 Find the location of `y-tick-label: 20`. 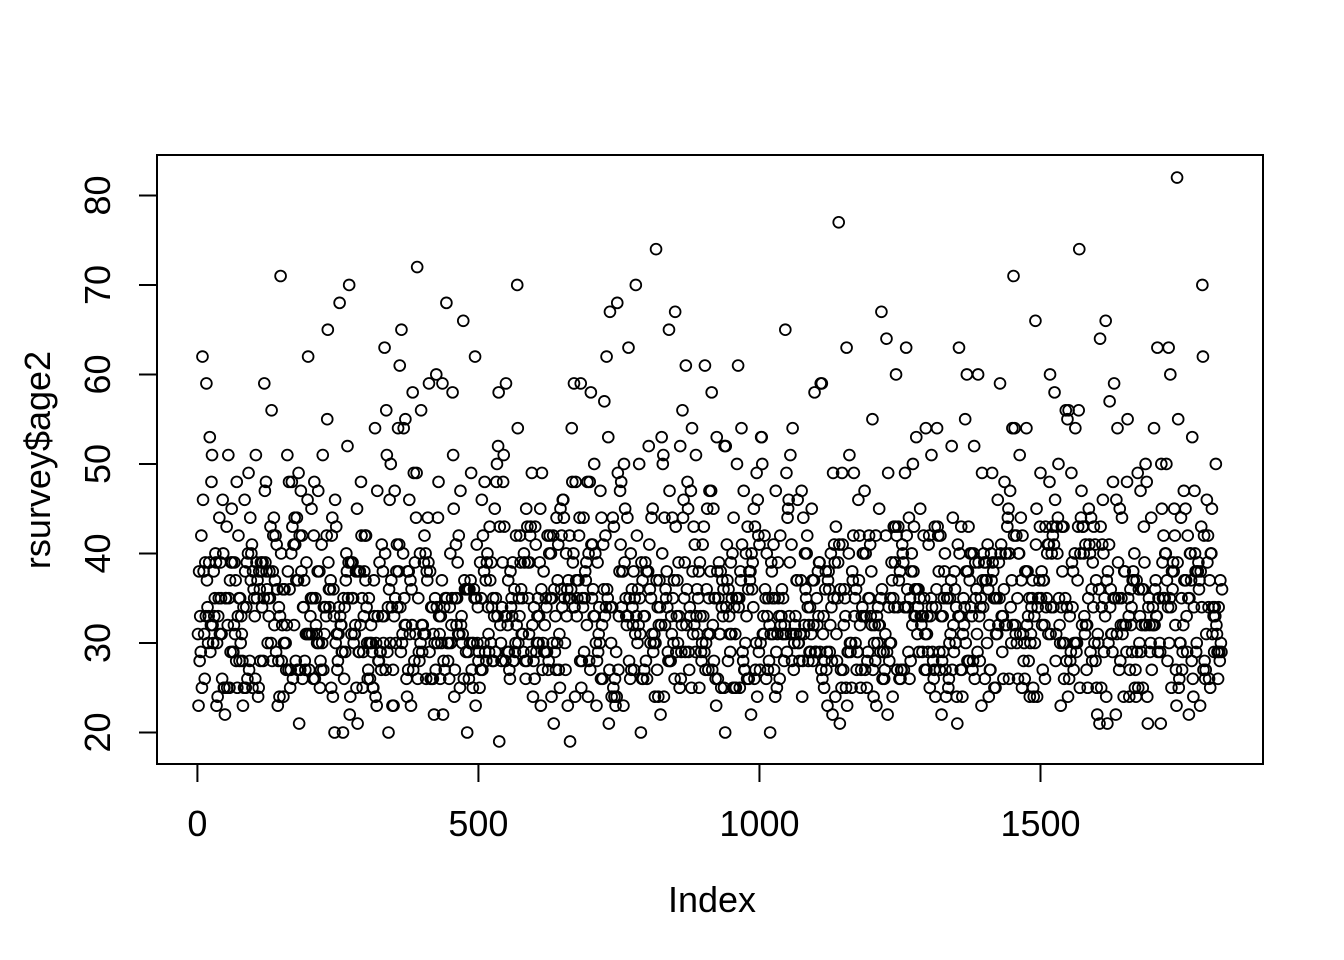

y-tick-label: 20 is located at coordinates (97, 732).